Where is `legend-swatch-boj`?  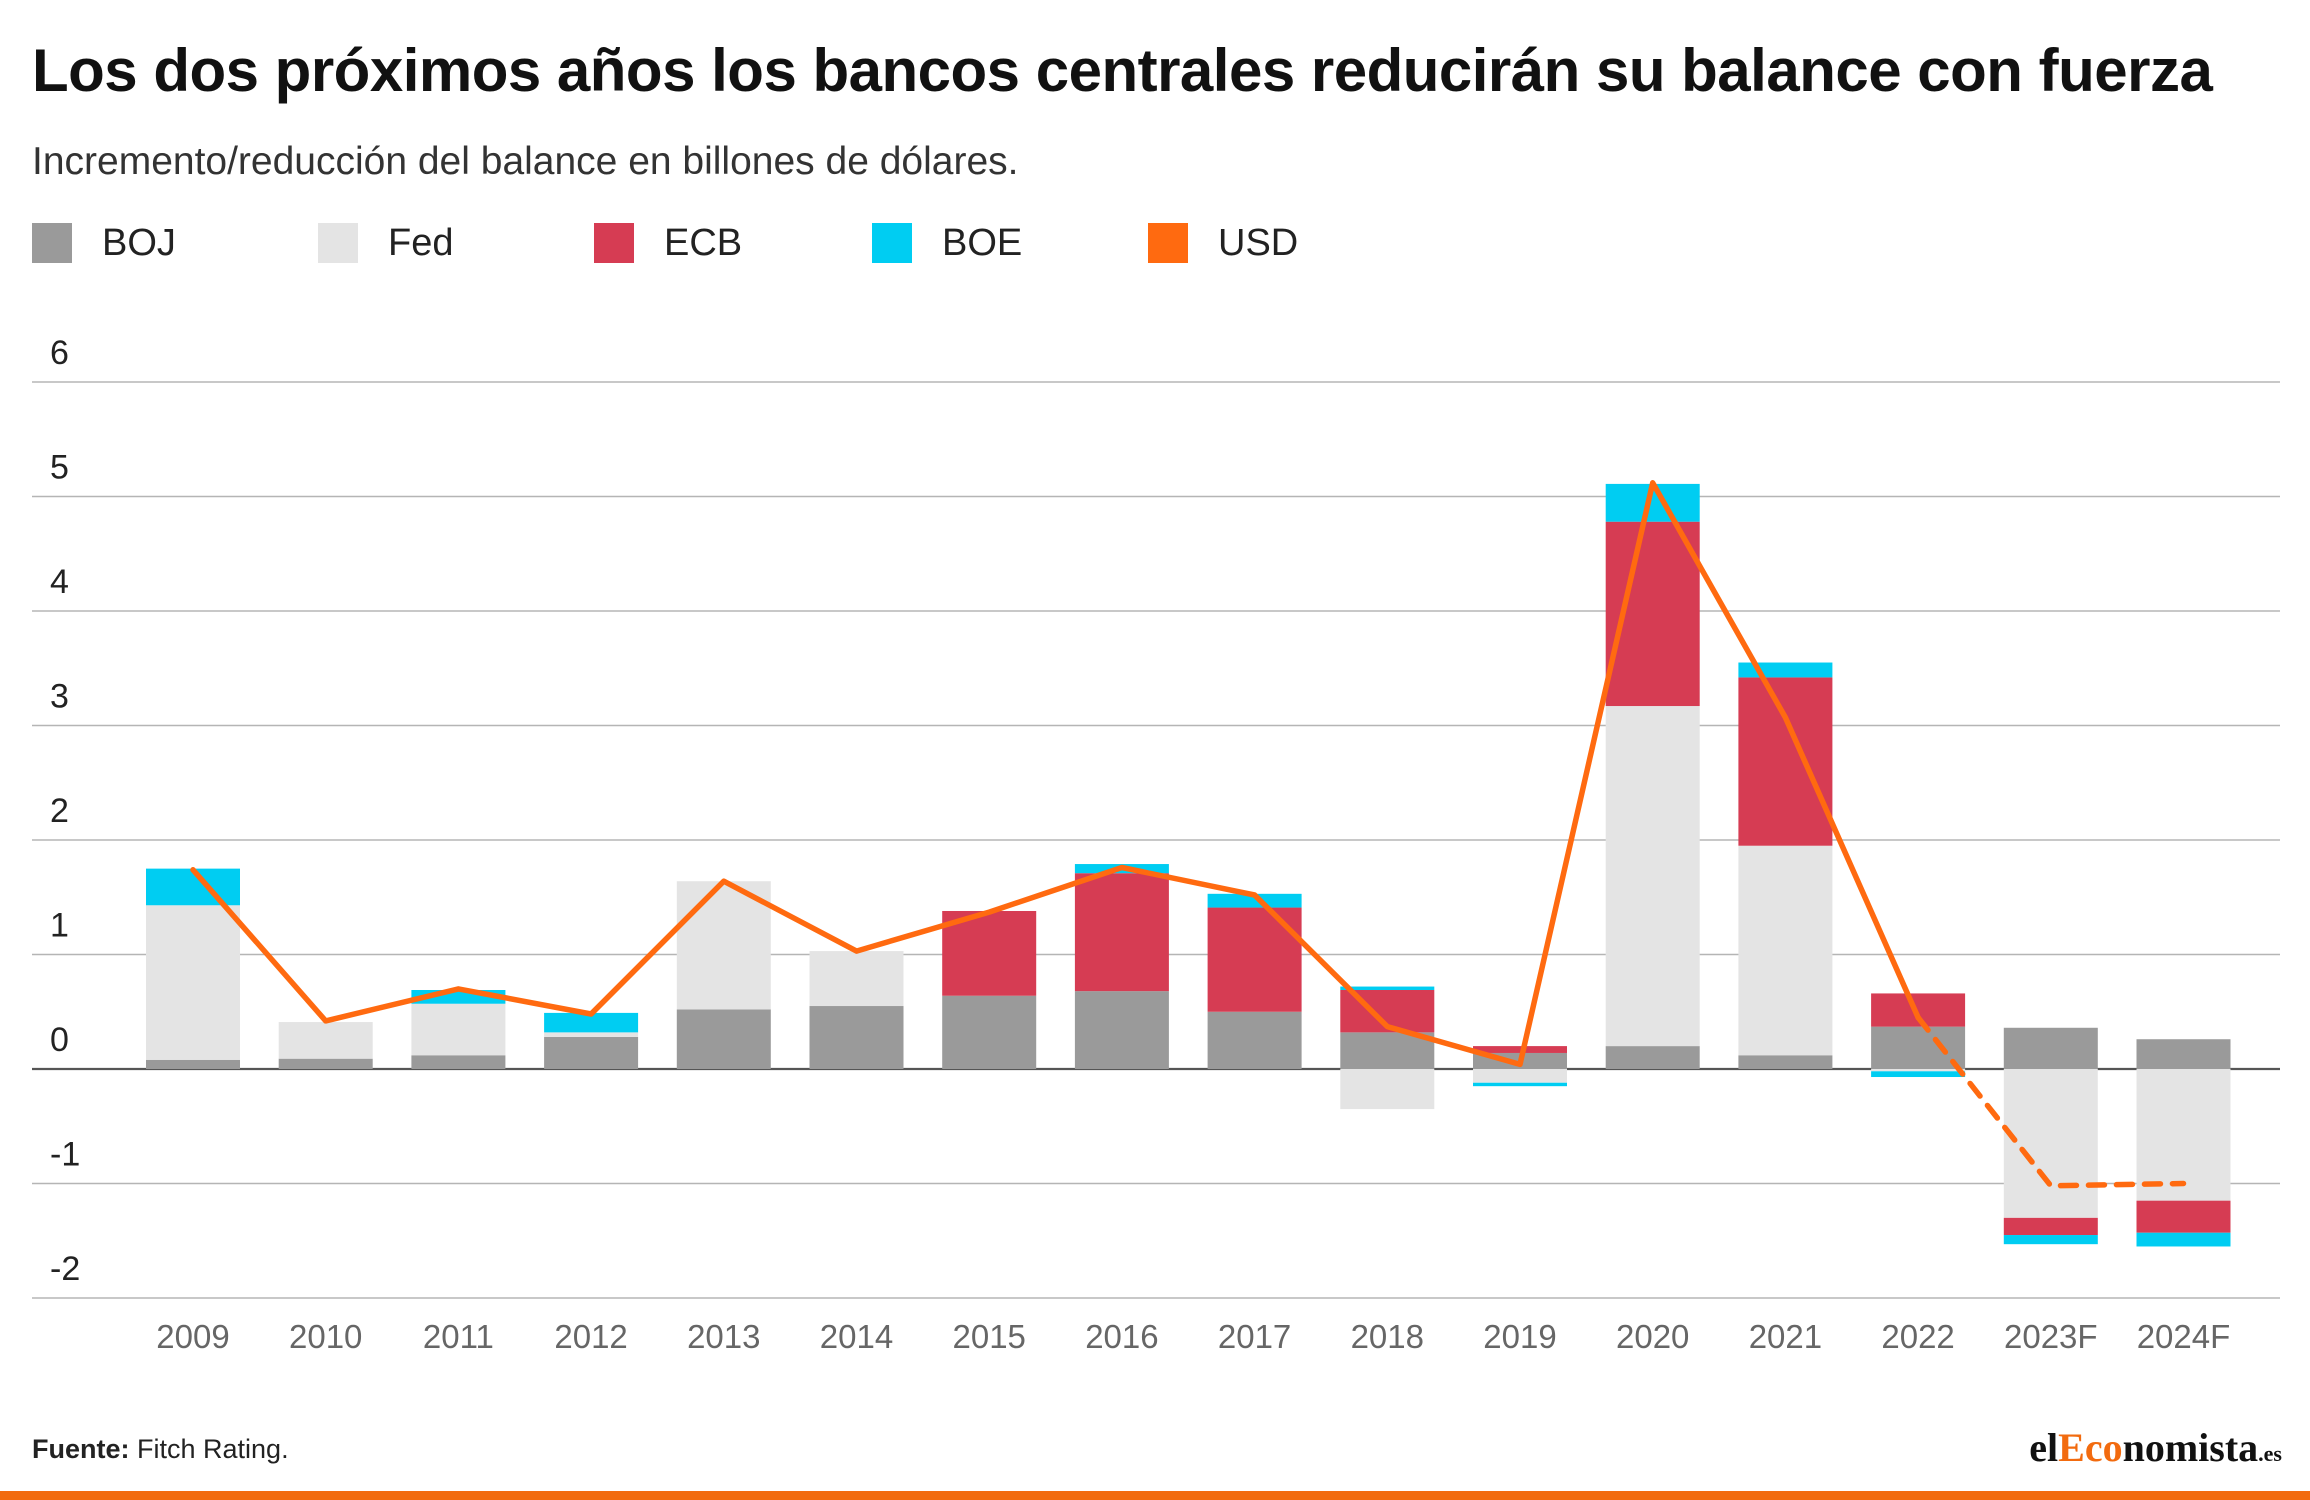
legend-swatch-boj is located at coordinates (52, 243).